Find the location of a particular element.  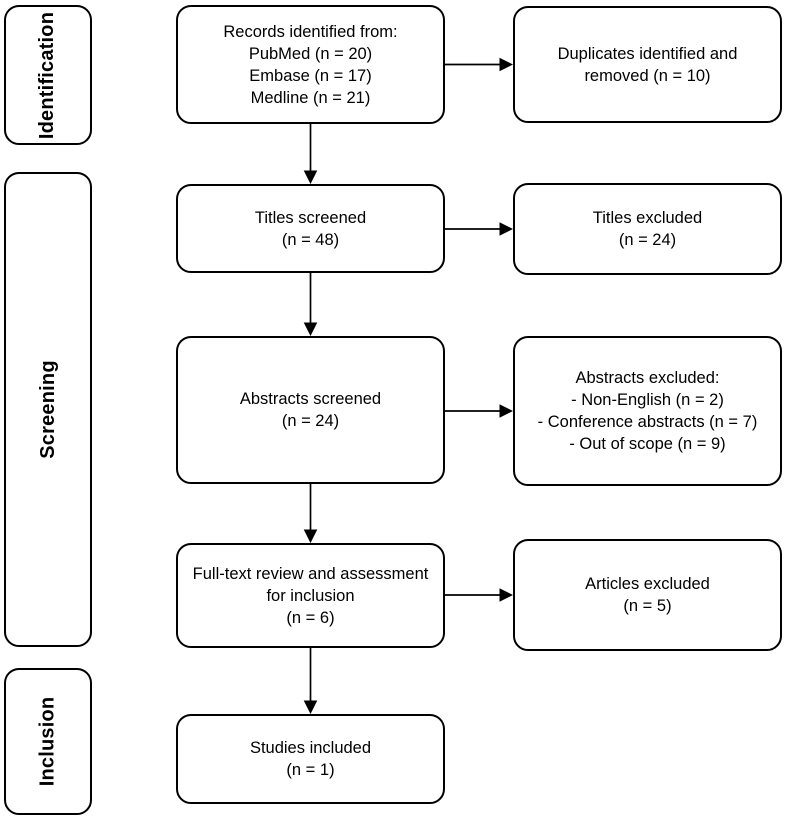

box-articles-excluded: Articles excluded (n = 5) is located at coordinates (647, 595).